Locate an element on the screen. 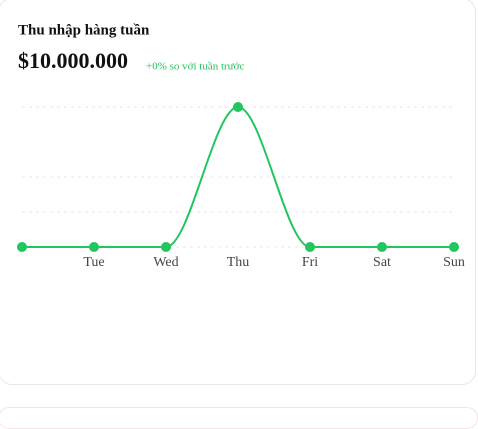 The height and width of the screenshot is (429, 478). x-tick-label: Fri is located at coordinates (310, 262).